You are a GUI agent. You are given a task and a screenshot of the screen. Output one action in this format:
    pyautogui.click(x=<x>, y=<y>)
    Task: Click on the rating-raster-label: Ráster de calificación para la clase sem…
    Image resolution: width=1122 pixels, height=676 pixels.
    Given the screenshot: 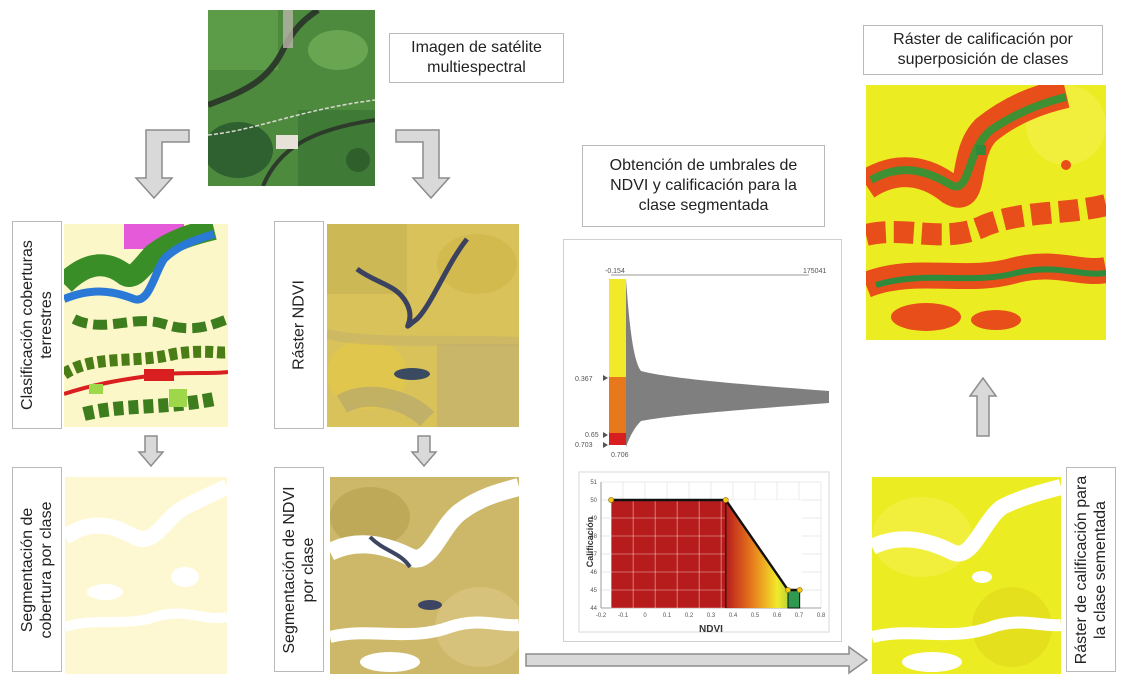 What is the action you would take?
    pyautogui.click(x=1090, y=569)
    